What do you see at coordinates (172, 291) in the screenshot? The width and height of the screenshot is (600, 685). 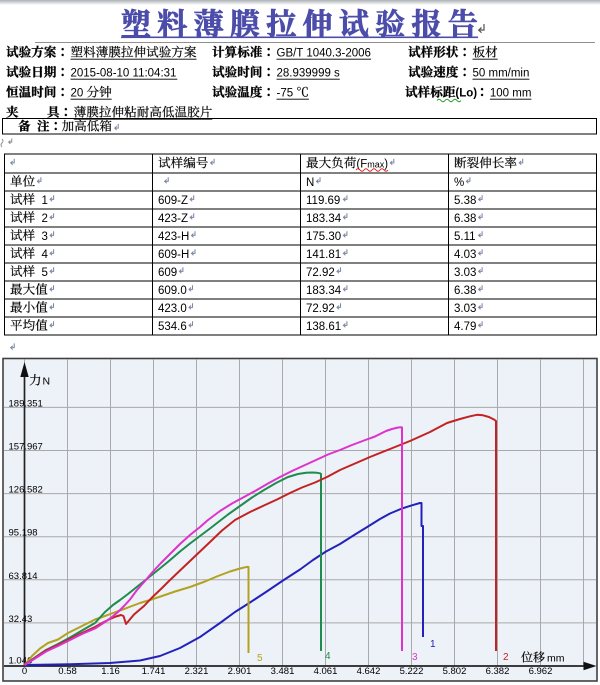 I see `svg-text: 609.0` at bounding box center [172, 291].